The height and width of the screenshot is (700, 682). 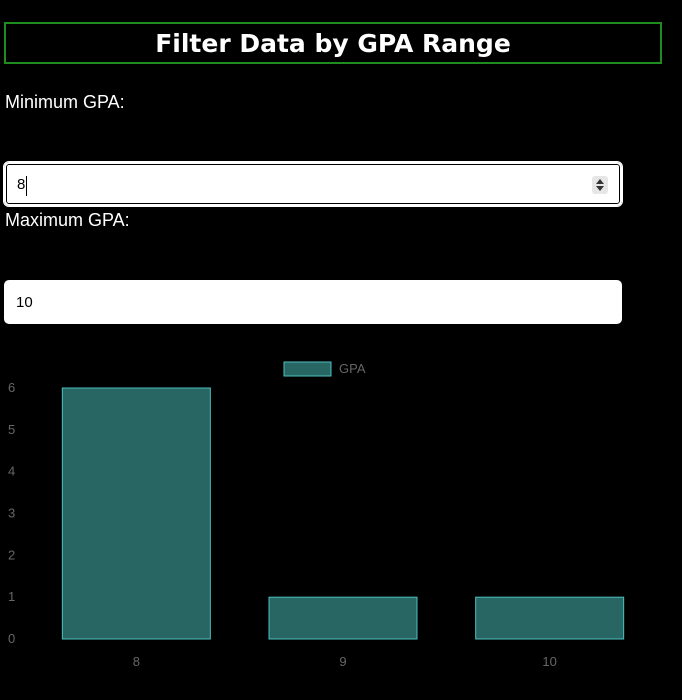 I want to click on min-gpa-input, so click(x=313, y=184).